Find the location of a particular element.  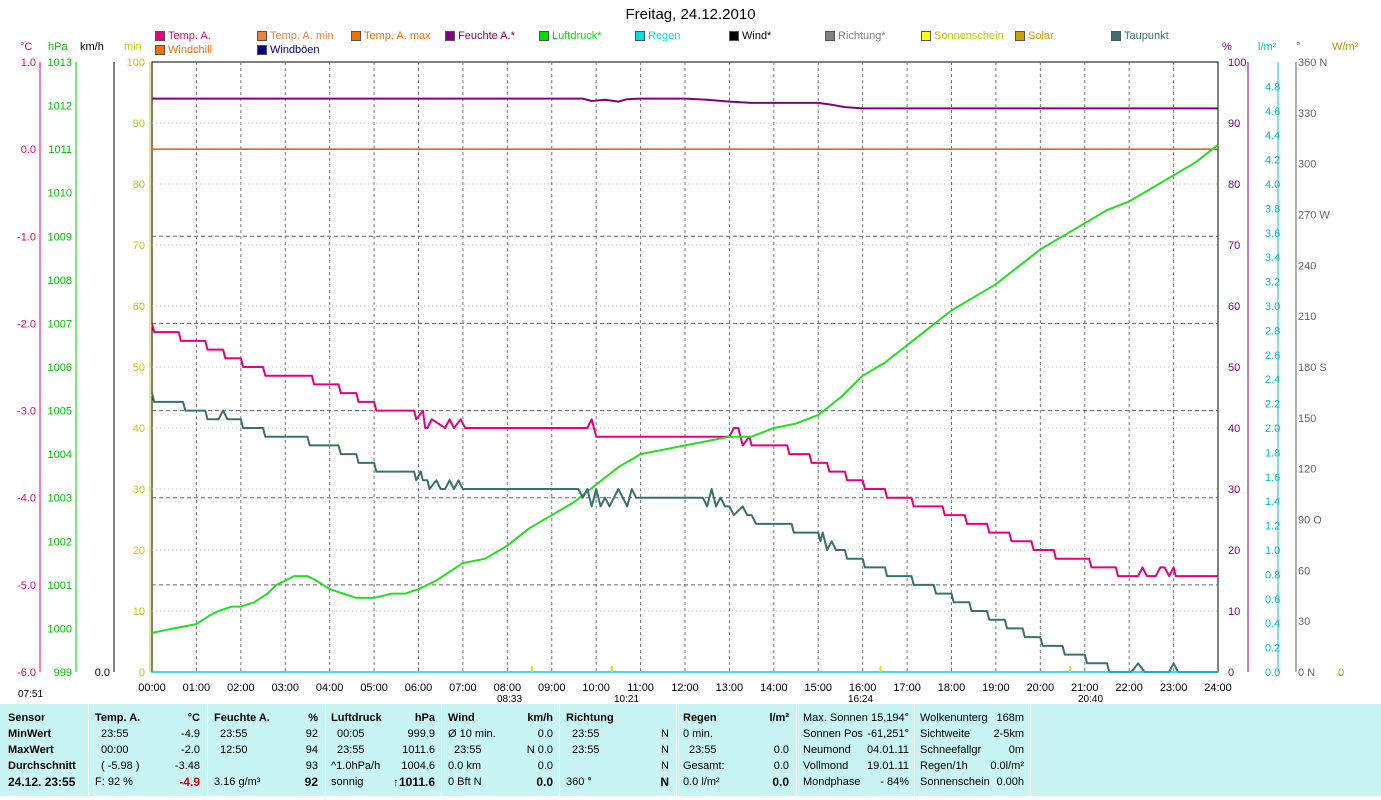

hum-current: 92 is located at coordinates (311, 782).